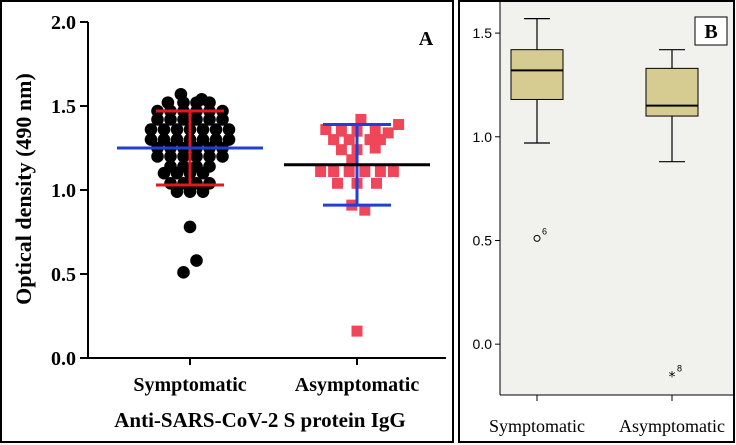 This screenshot has height=445, width=736. I want to click on panel-a-x-tick-label: Asymptomatic, so click(357, 385).